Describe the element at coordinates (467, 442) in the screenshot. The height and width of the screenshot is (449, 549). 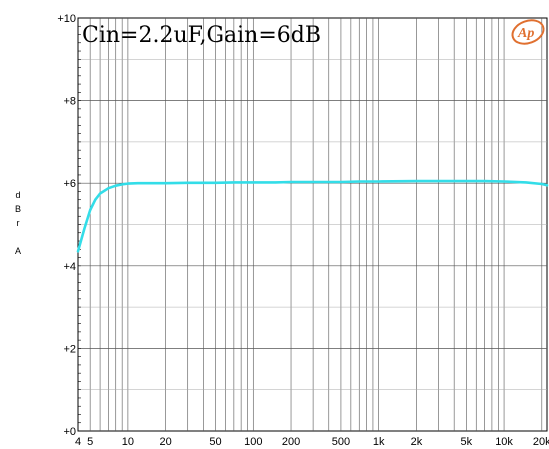
I see `x-tick-label: 5k` at that location.